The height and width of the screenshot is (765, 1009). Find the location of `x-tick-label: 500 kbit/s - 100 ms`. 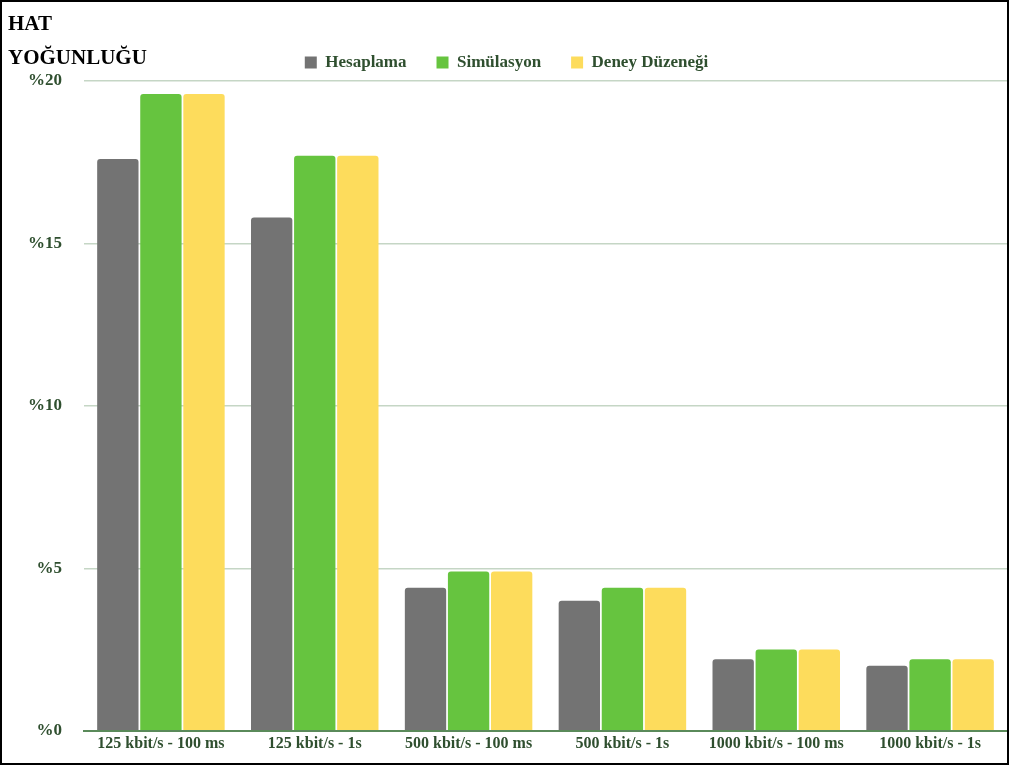

x-tick-label: 500 kbit/s - 100 ms is located at coordinates (469, 742).